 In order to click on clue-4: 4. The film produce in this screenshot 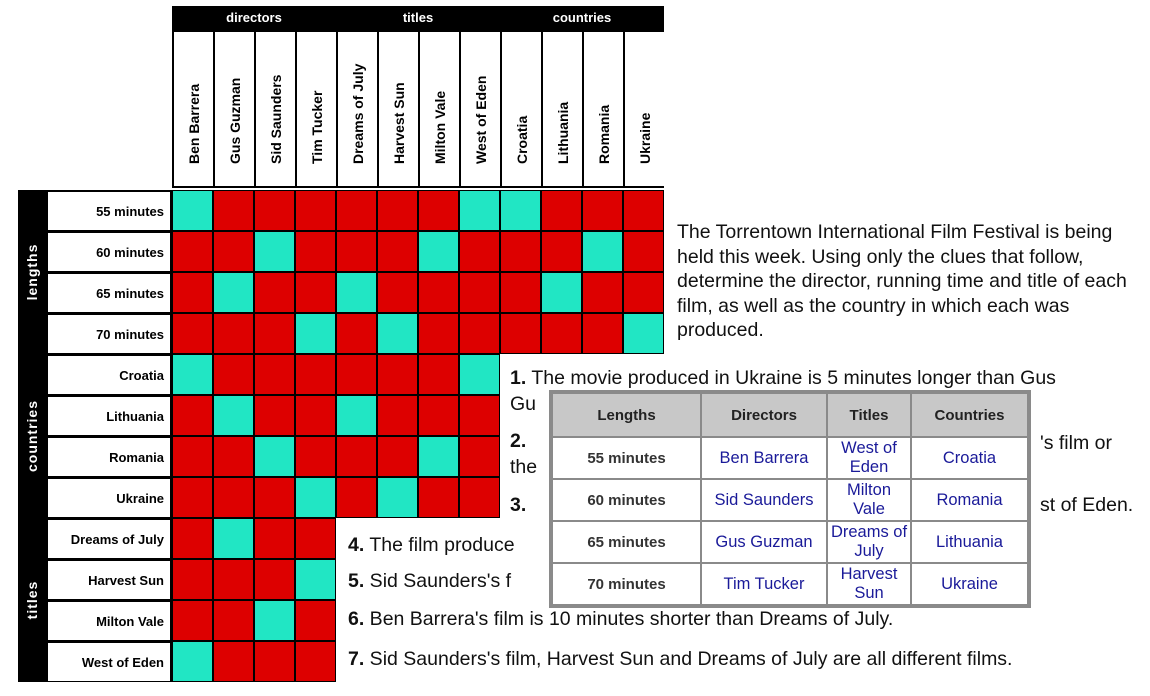, I will do `click(431, 545)`.